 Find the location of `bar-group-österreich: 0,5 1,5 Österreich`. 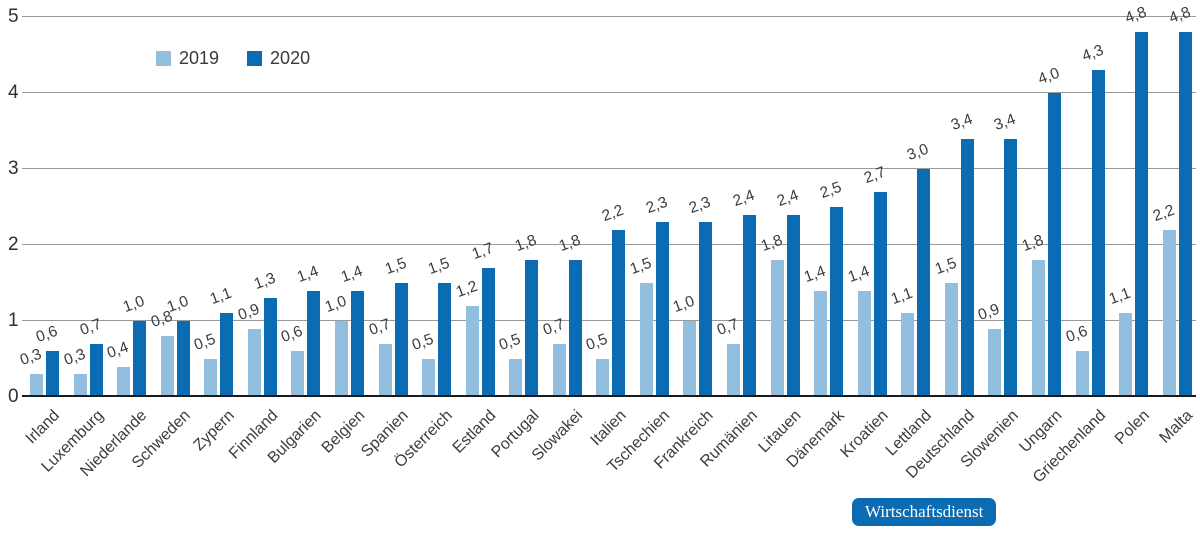

bar-group-österreich: 0,5 1,5 Österreich is located at coordinates (423, 244).